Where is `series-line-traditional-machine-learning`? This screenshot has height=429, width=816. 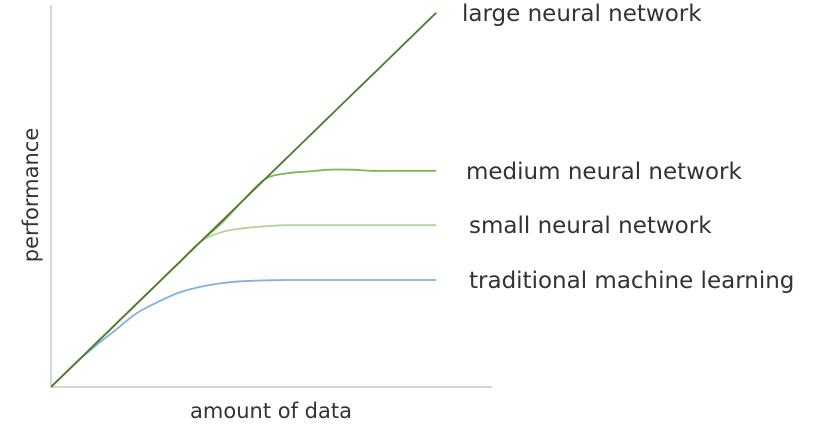 series-line-traditional-machine-learning is located at coordinates (243, 333).